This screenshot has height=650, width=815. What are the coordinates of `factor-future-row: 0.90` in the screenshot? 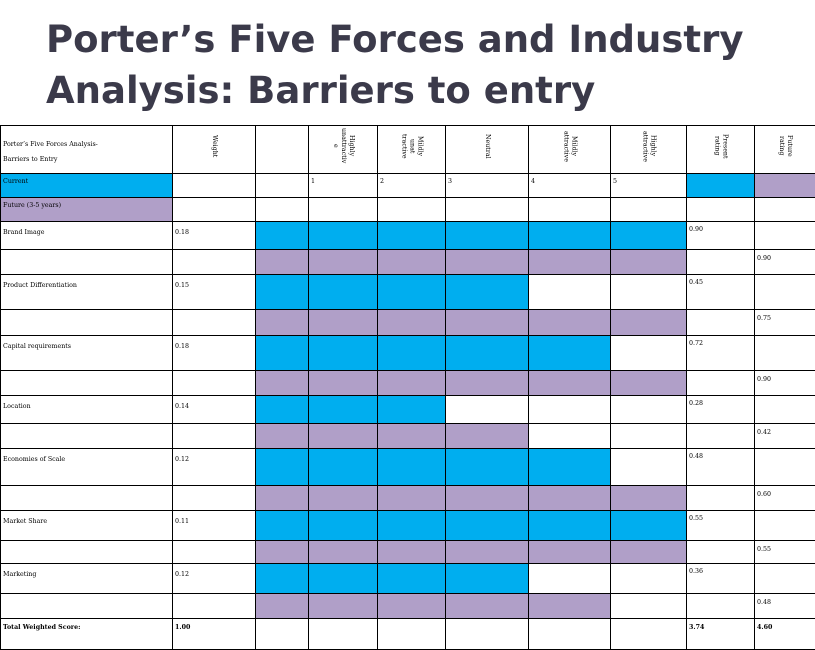 It's located at (408, 383).